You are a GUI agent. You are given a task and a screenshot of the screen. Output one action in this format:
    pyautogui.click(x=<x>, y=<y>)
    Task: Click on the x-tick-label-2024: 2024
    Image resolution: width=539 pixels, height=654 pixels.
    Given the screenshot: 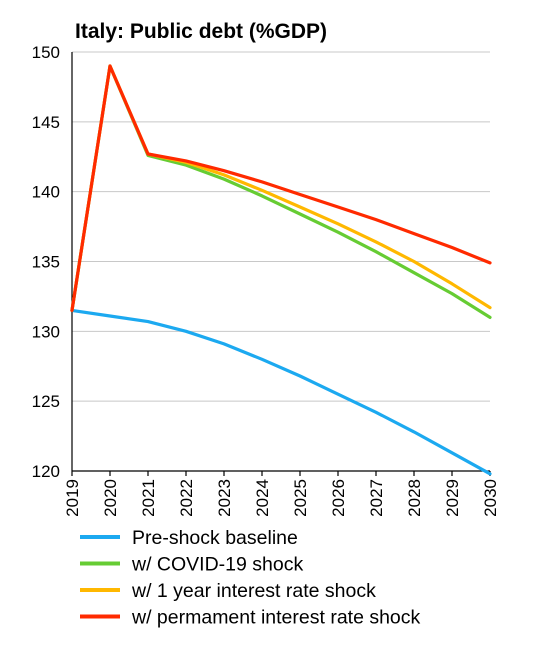 What is the action you would take?
    pyautogui.click(x=262, y=498)
    